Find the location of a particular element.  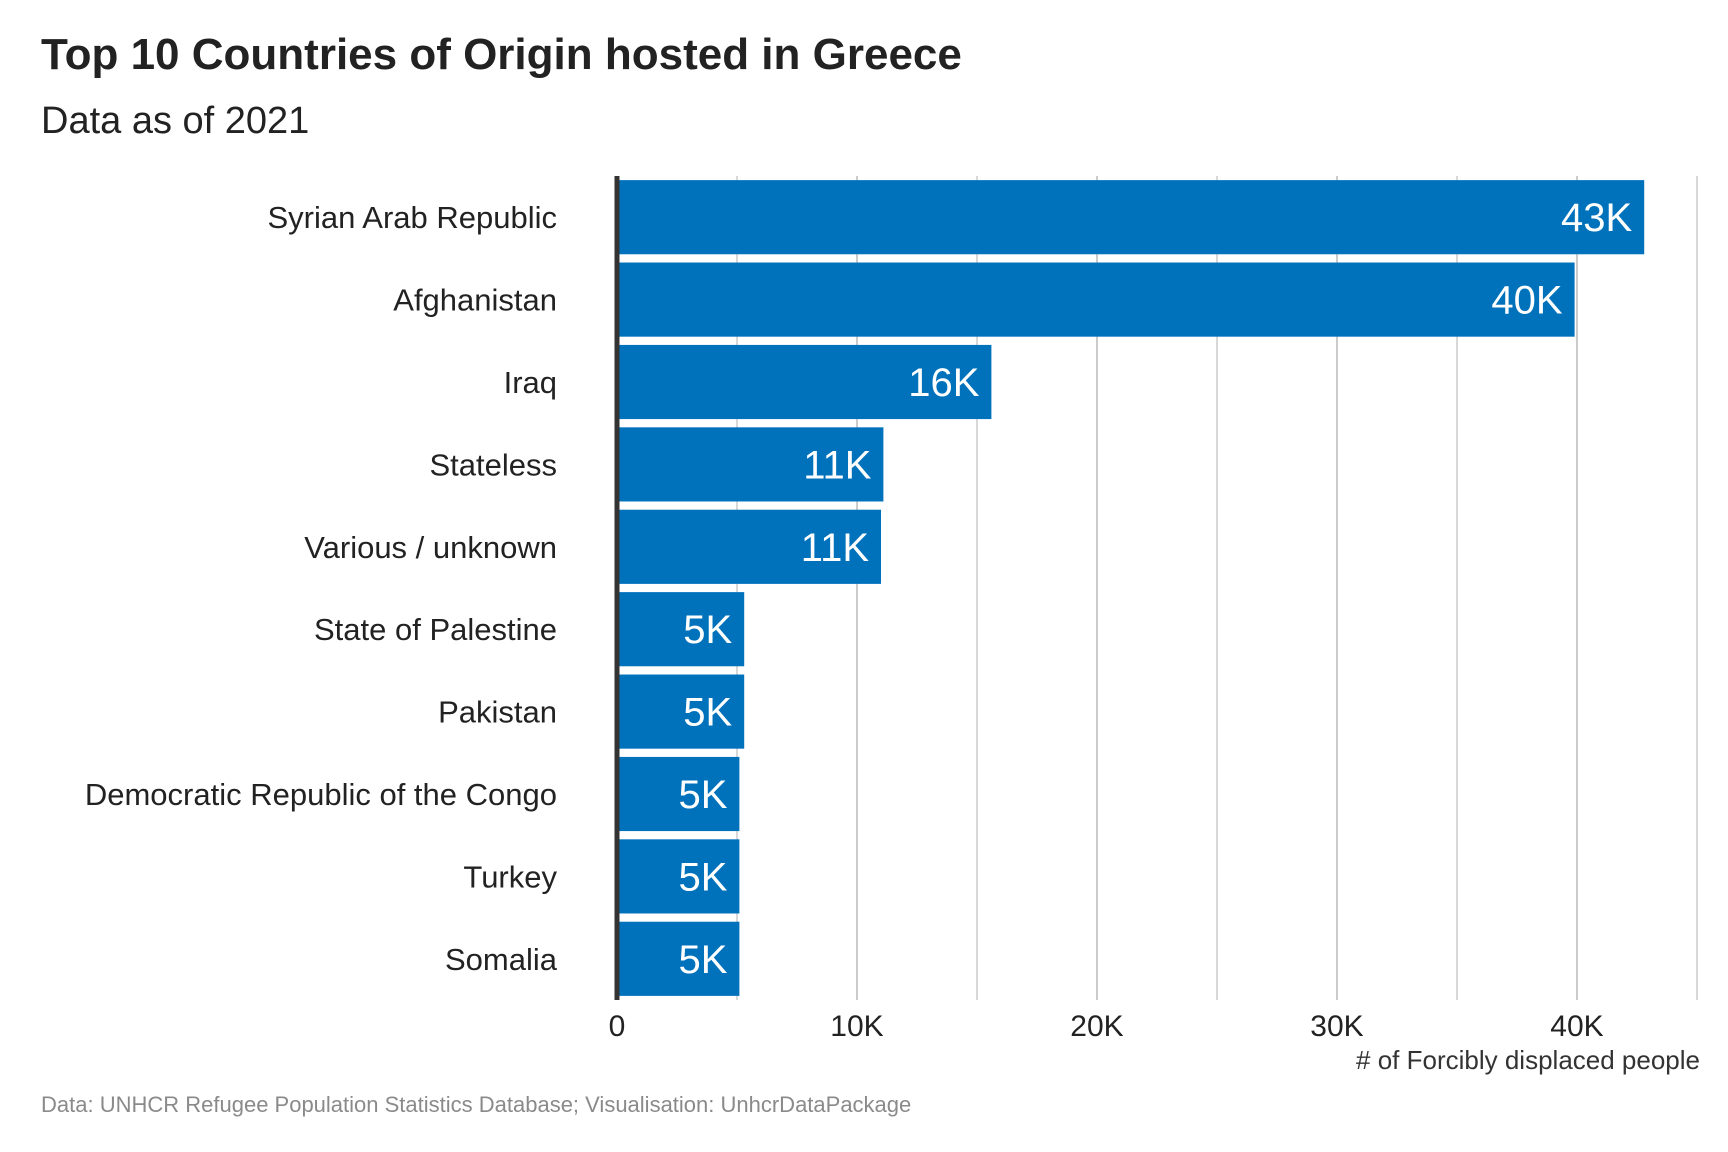

category-label: Turkey is located at coordinates (510, 876).